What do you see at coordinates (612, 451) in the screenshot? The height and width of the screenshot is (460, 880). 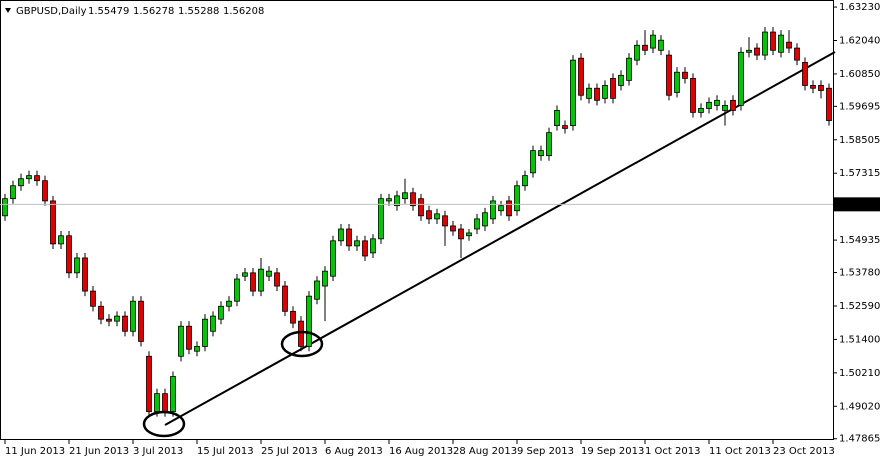 I see `x-tick-label: 19 Sep 2013` at bounding box center [612, 451].